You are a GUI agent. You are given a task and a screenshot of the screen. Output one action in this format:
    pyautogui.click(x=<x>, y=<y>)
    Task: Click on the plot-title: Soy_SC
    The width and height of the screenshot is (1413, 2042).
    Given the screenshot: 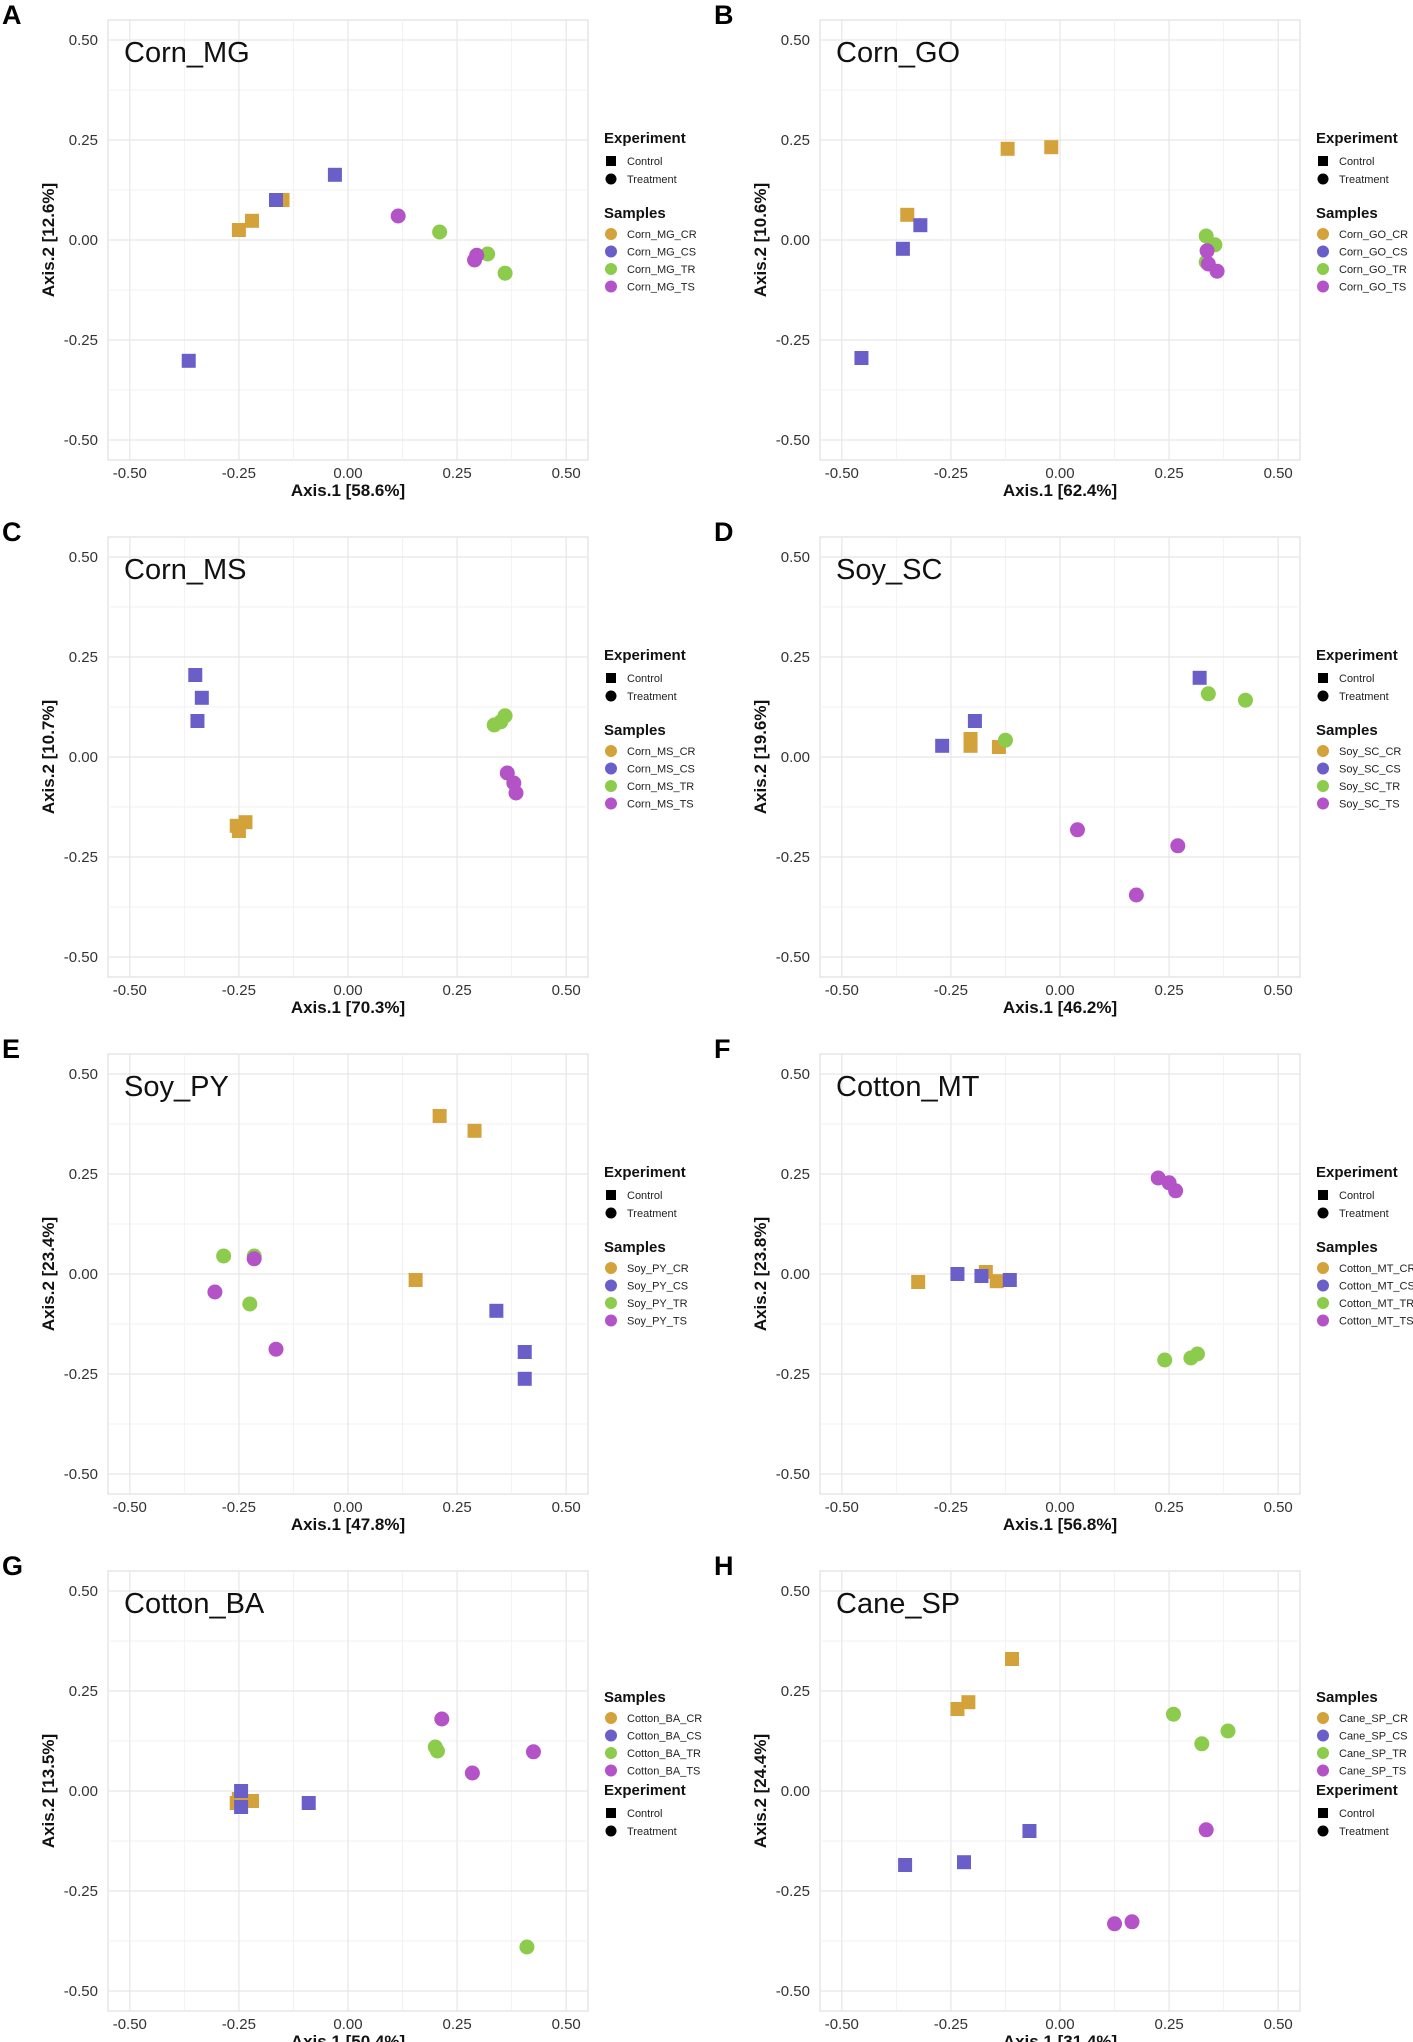 What is the action you would take?
    pyautogui.click(x=889, y=570)
    